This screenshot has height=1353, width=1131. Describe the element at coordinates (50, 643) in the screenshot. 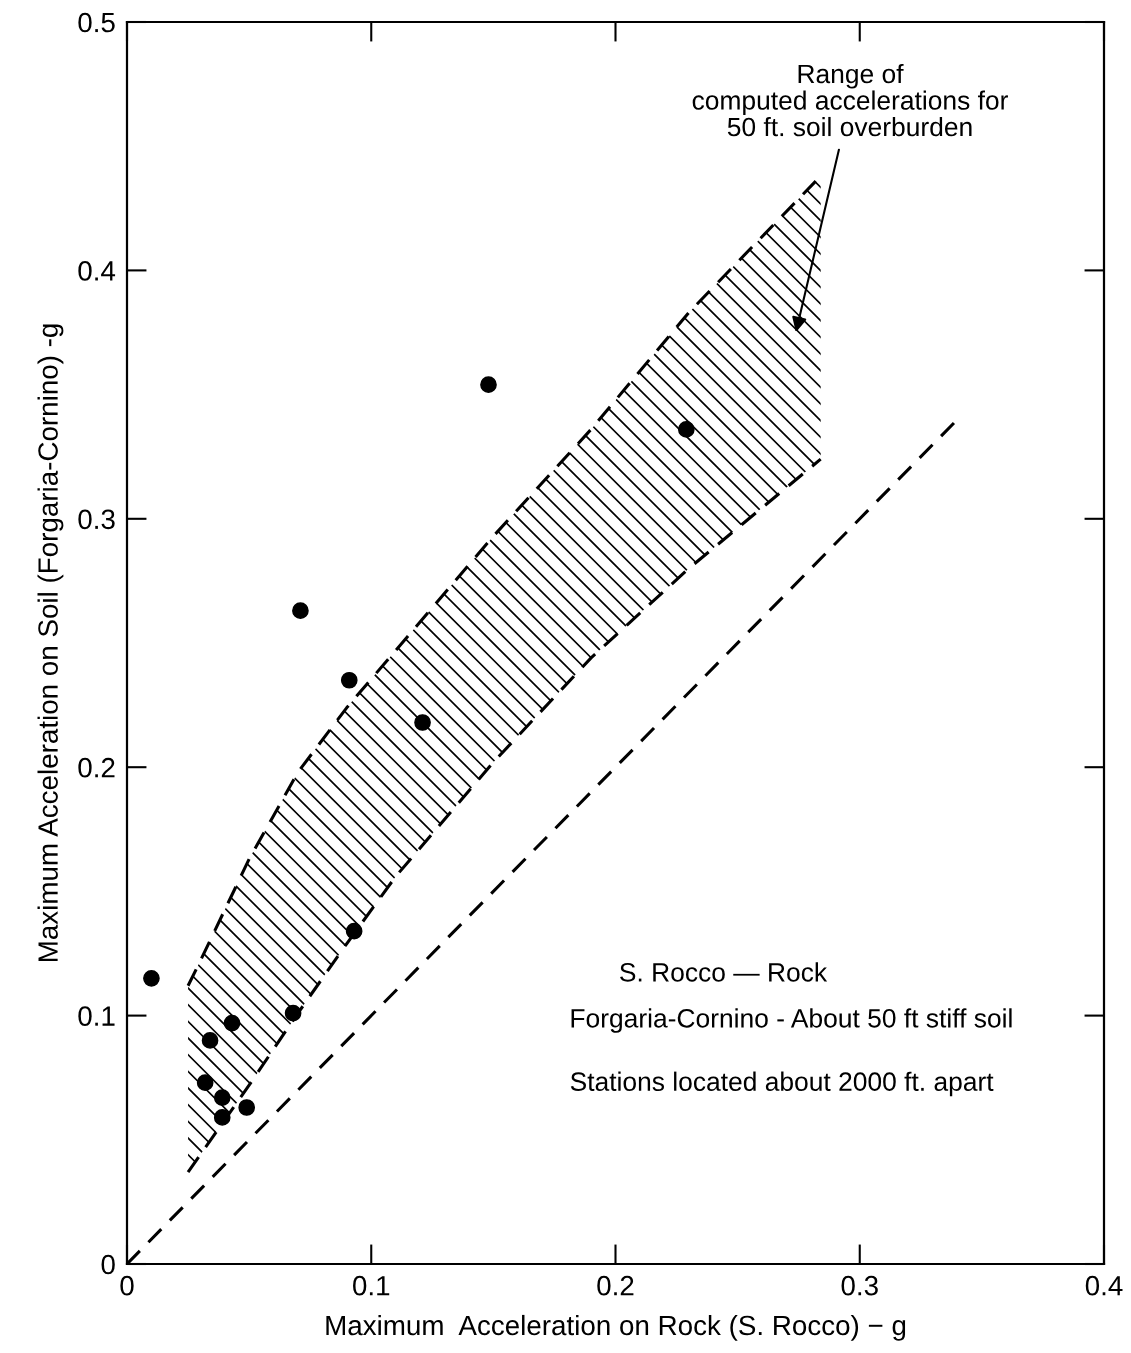

I see `y-axis-title: Maximum Acceleration on Soil (Forgaria-Cornino) -g` at that location.